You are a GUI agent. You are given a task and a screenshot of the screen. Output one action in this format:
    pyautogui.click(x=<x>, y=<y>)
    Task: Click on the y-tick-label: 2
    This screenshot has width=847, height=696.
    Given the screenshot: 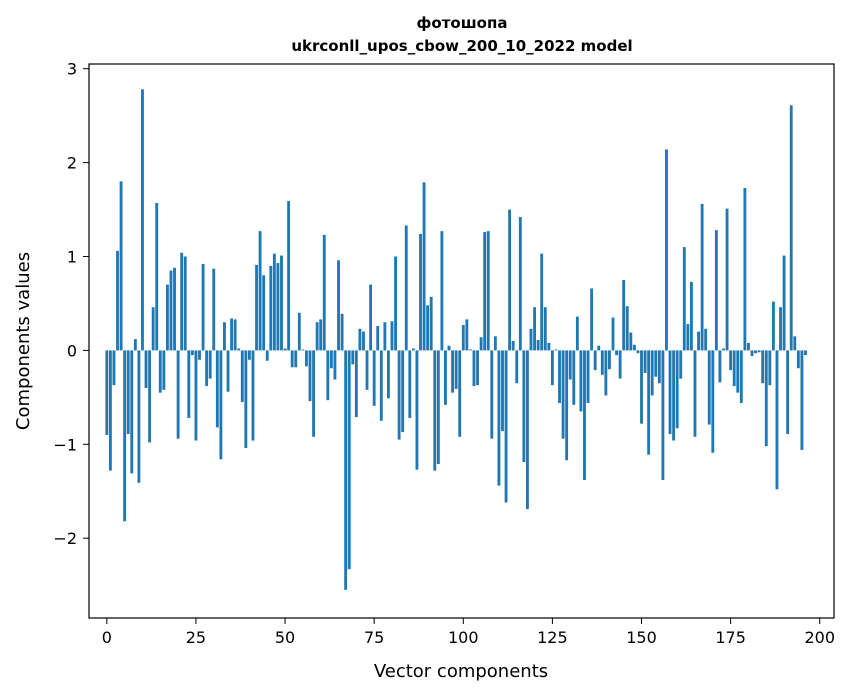 What is the action you would take?
    pyautogui.click(x=72, y=163)
    